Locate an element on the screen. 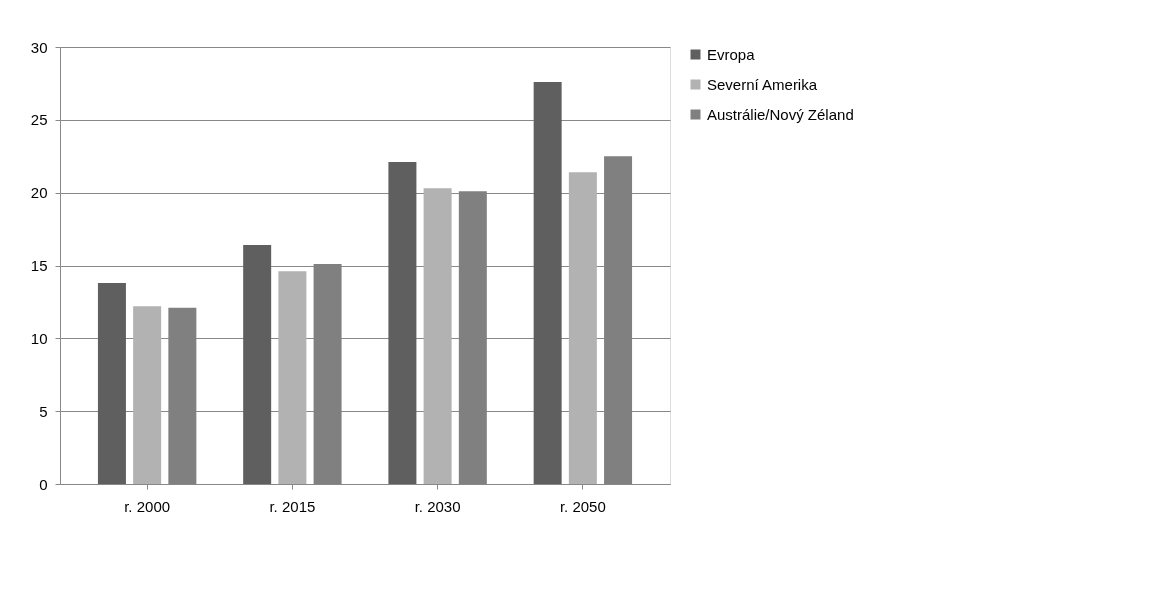 Image resolution: width=1155 pixels, height=609 pixels. legend-label: Evropa is located at coordinates (731, 54).